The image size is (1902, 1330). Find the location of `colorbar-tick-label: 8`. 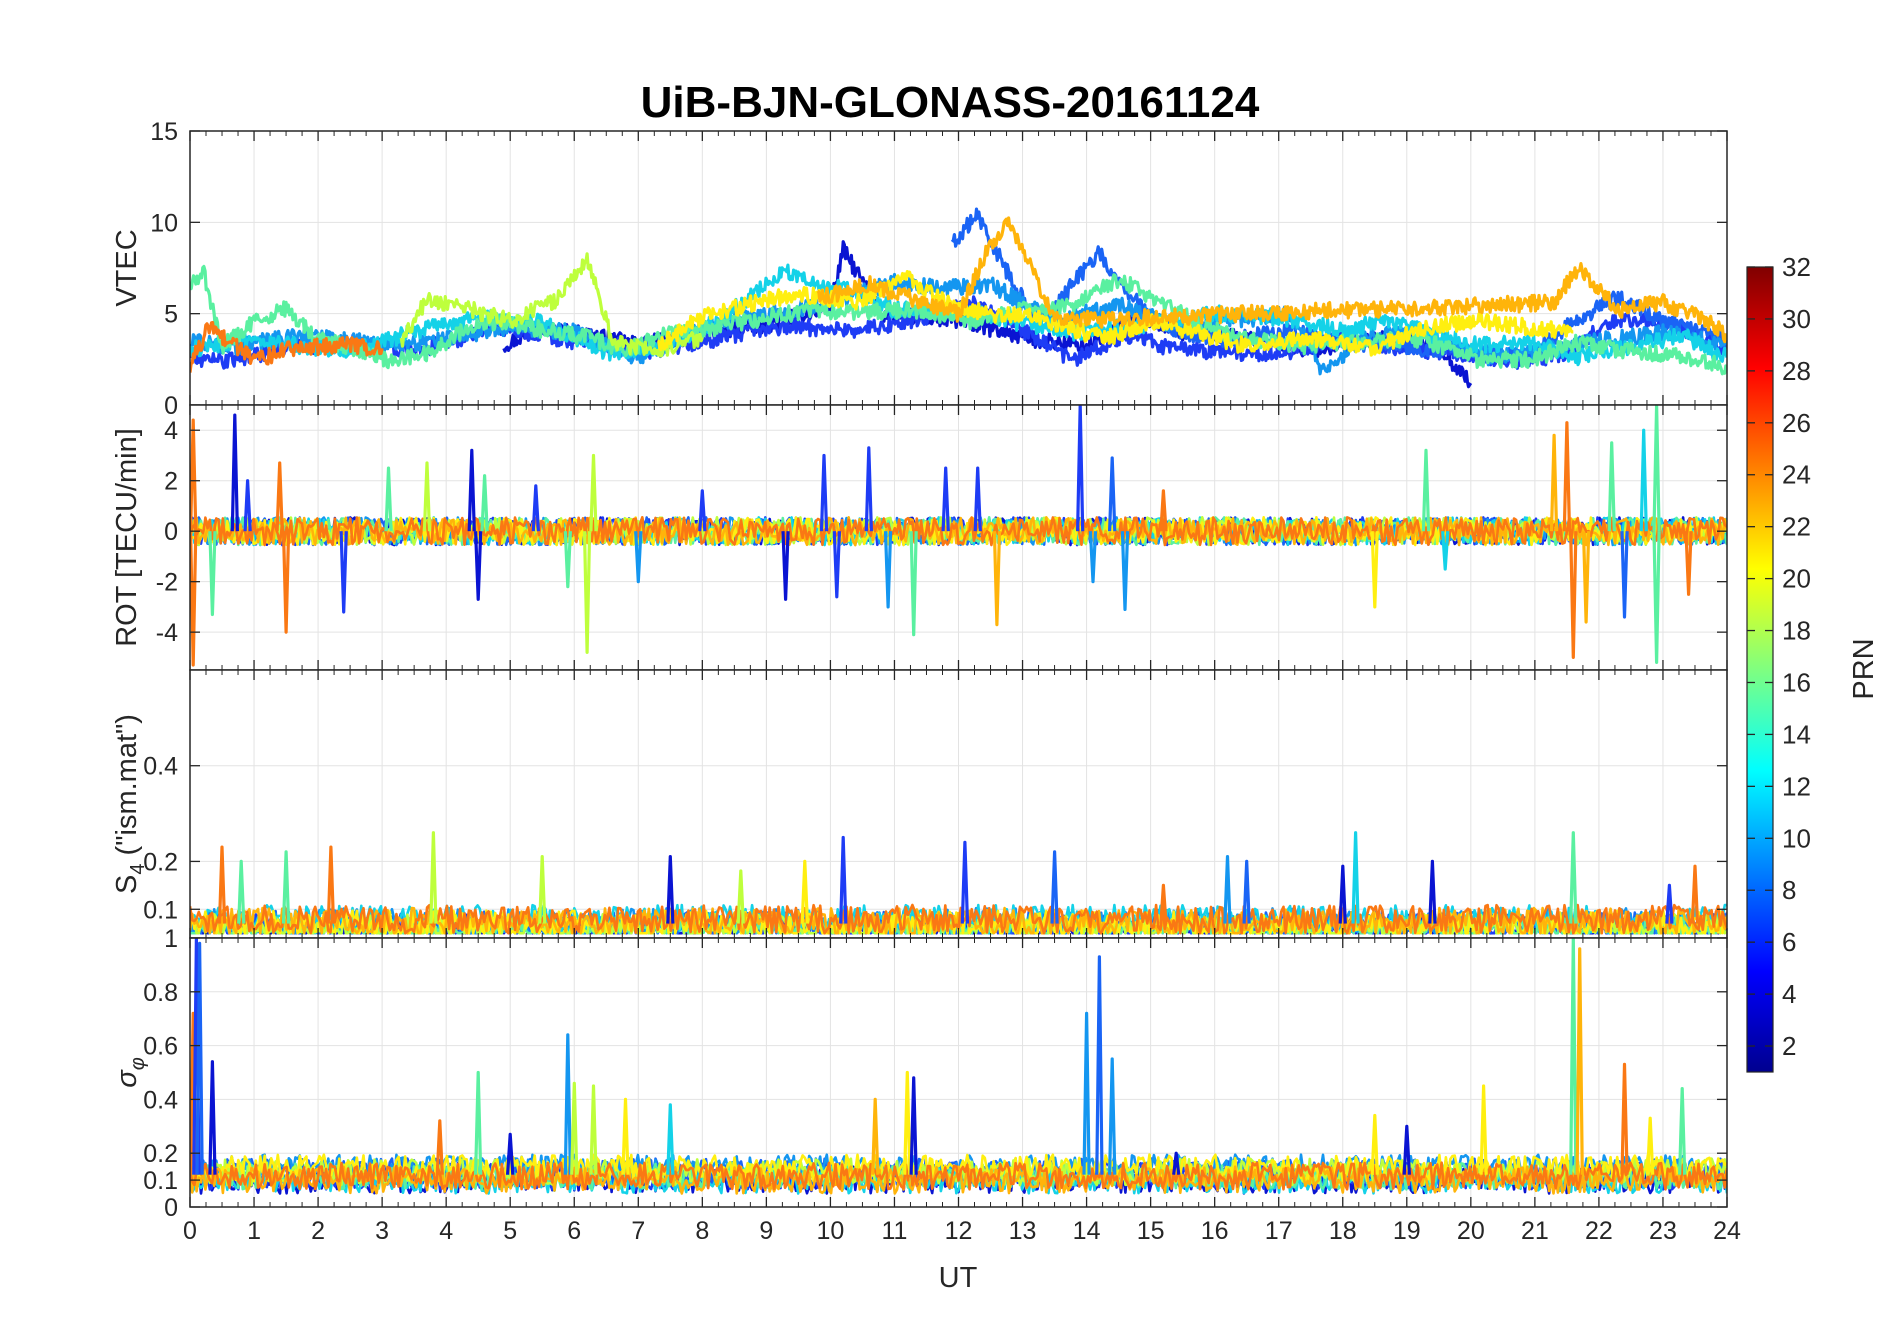

colorbar-tick-label: 8 is located at coordinates (1789, 890).